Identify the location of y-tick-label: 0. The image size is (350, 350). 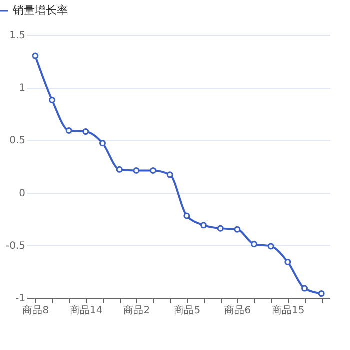
(22, 194).